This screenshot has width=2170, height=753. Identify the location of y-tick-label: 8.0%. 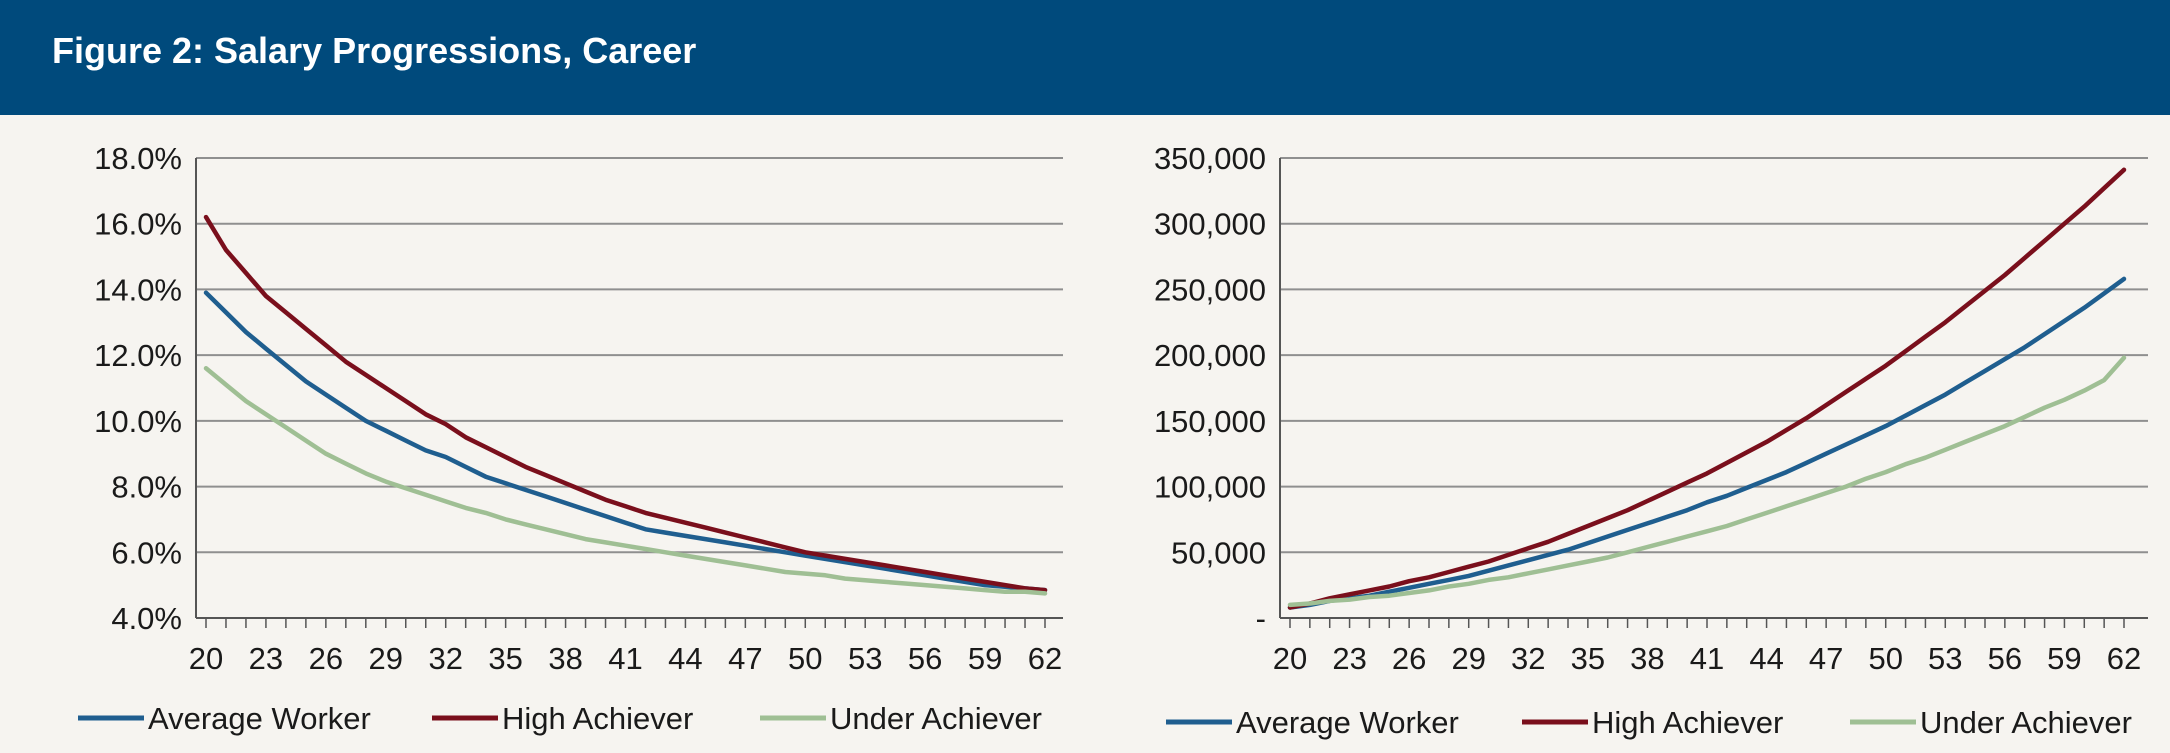
(146, 487).